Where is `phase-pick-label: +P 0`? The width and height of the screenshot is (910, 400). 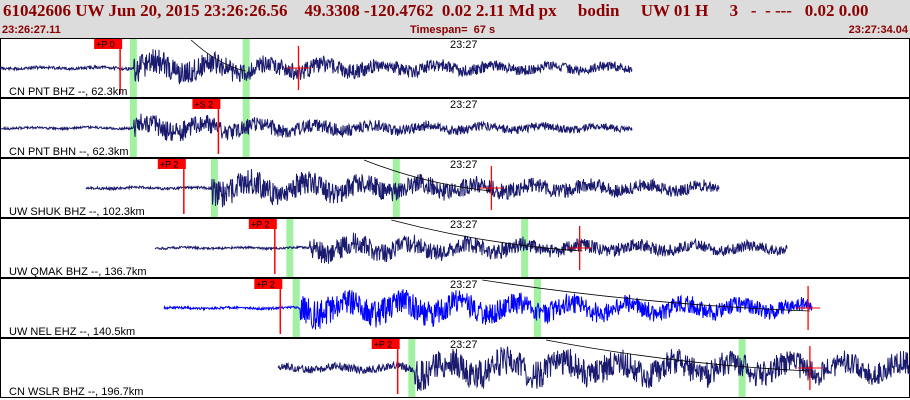 phase-pick-label: +P 0 is located at coordinates (105, 45).